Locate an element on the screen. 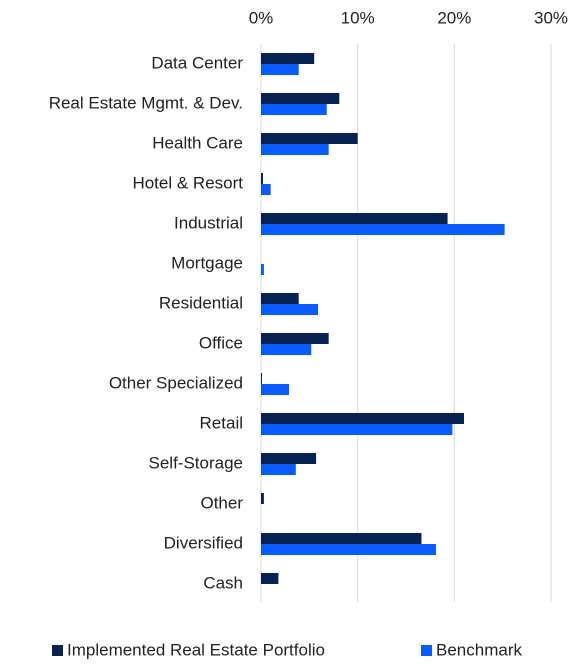 This screenshot has height=668, width=571. category-label: Hotel & Resort is located at coordinates (187, 182).